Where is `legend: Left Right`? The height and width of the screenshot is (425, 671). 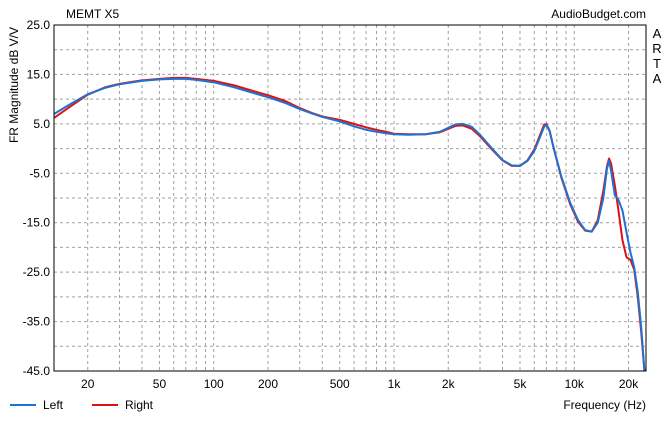 legend: Left Right is located at coordinates (82, 405).